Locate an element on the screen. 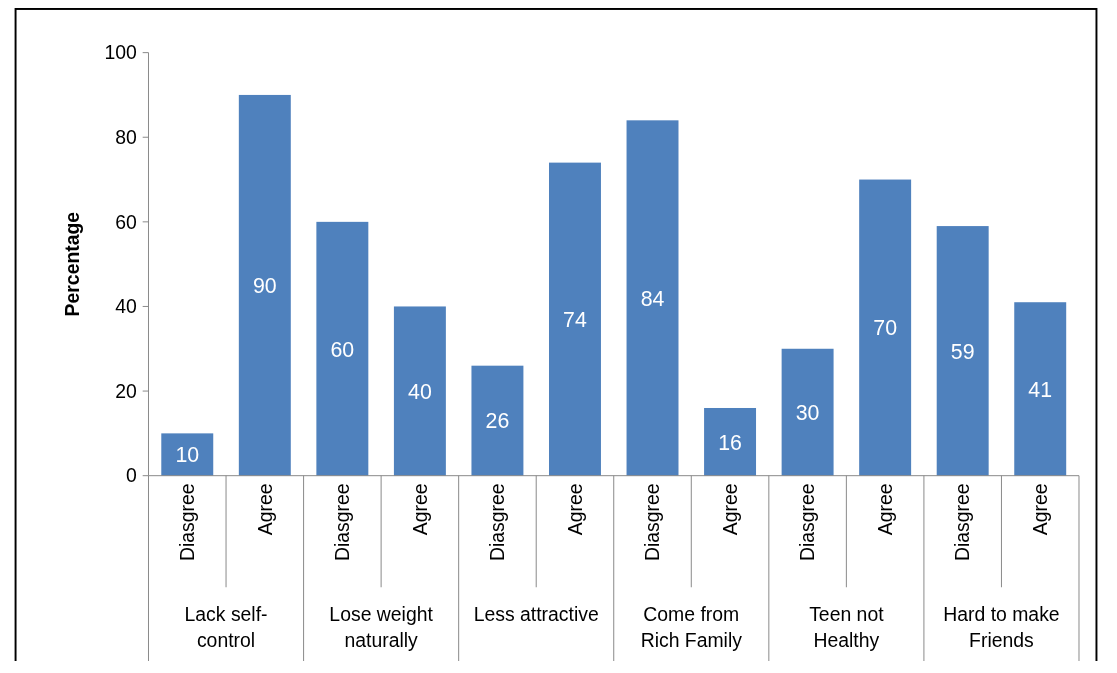 This screenshot has width=1117, height=673. data-label: 30 is located at coordinates (807, 412).